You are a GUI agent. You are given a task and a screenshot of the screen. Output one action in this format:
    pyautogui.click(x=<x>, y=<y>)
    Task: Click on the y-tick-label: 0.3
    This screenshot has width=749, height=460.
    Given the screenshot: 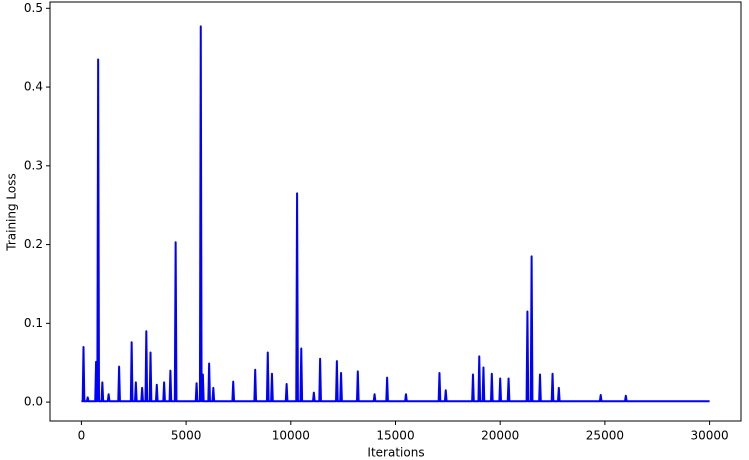 What is the action you would take?
    pyautogui.click(x=33, y=165)
    